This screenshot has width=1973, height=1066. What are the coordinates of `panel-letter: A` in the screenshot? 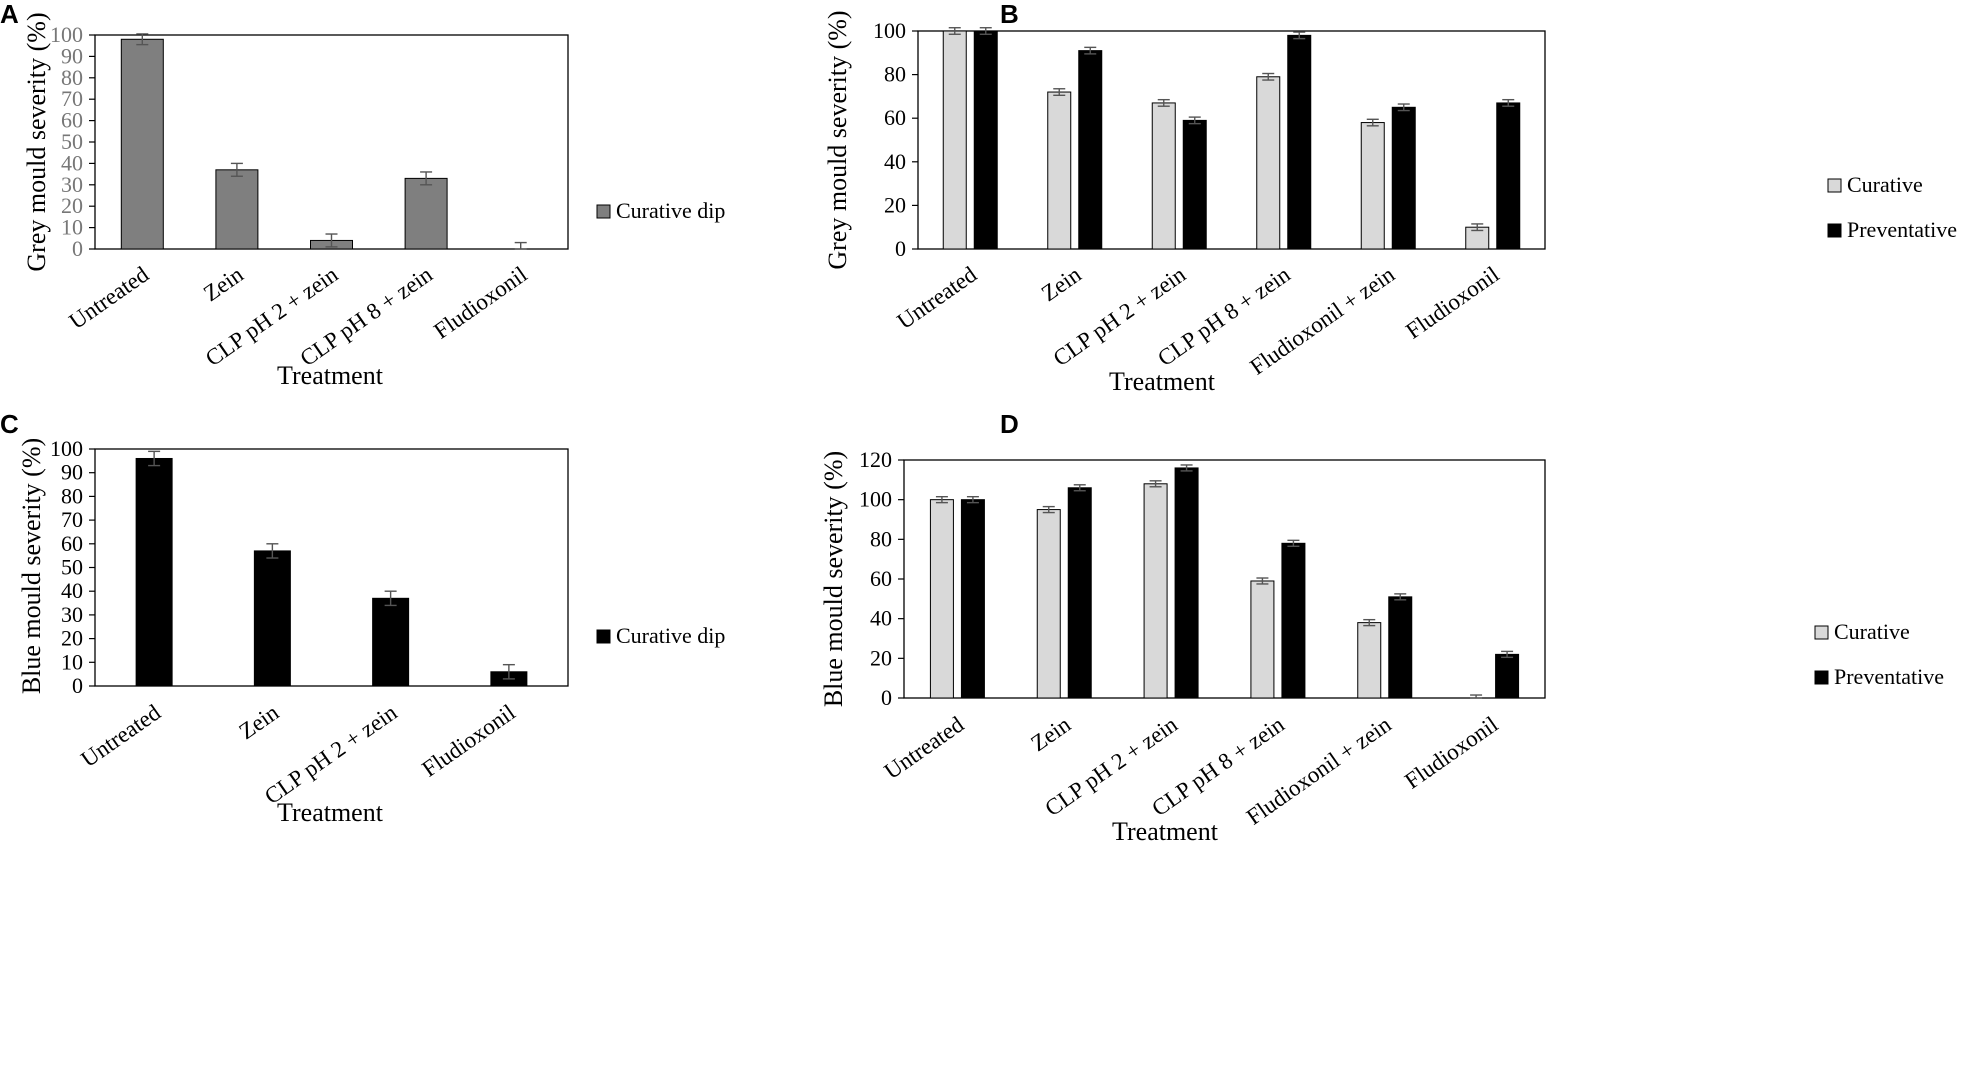 It's located at (9, 14).